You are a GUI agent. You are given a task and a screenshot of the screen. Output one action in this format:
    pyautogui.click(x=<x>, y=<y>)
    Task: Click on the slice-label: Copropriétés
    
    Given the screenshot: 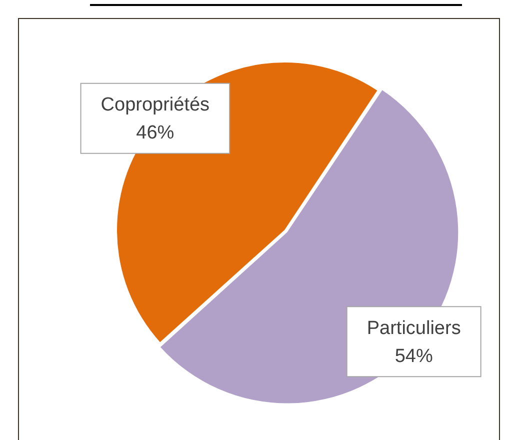 What is the action you would take?
    pyautogui.click(x=155, y=105)
    